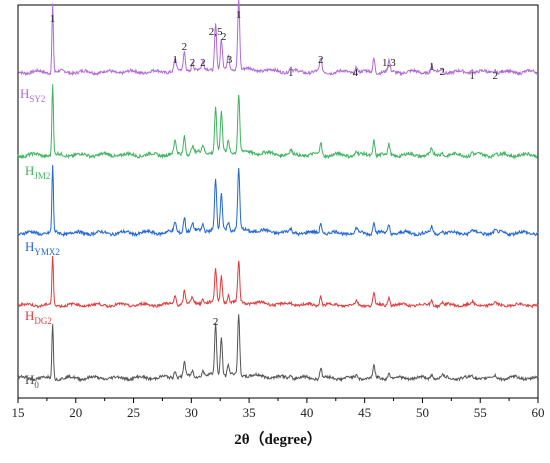 The width and height of the screenshot is (550, 463). I want to click on x-tick-label: 55, so click(480, 412).